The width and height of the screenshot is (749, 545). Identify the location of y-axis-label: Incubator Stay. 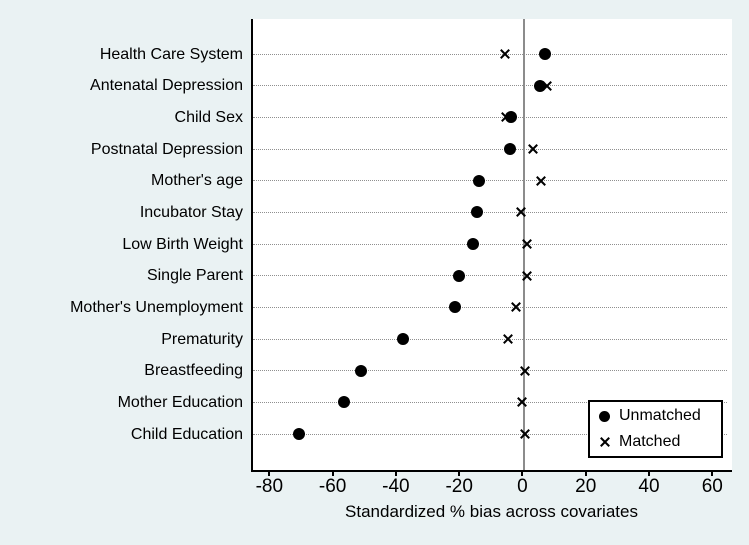
(191, 212).